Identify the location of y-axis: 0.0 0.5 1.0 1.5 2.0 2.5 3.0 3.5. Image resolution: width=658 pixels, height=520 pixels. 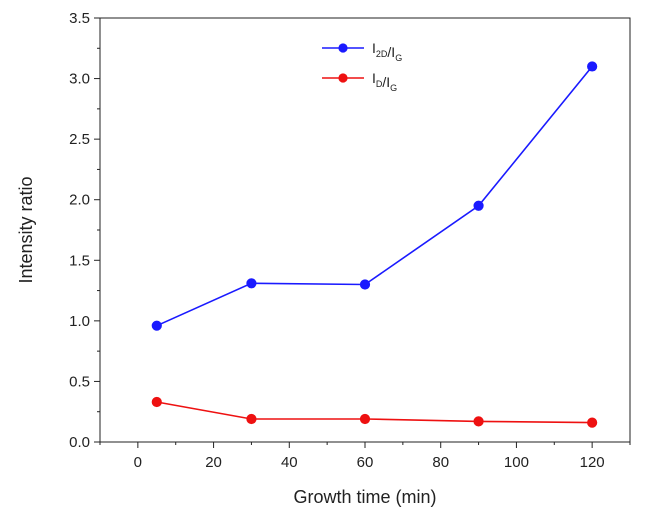
(84, 230).